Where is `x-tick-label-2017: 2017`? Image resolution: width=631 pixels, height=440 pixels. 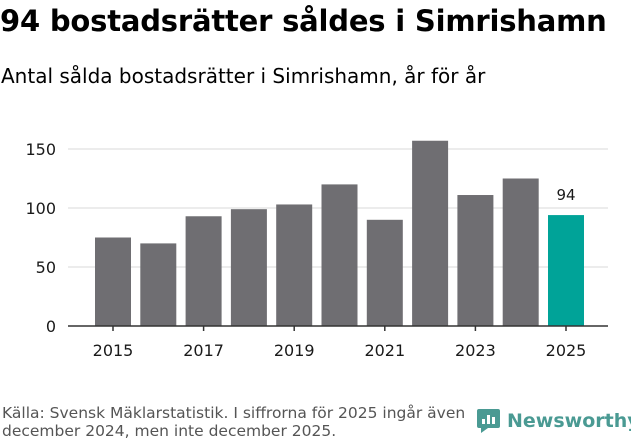
x-tick-label-2017: 2017 is located at coordinates (203, 350).